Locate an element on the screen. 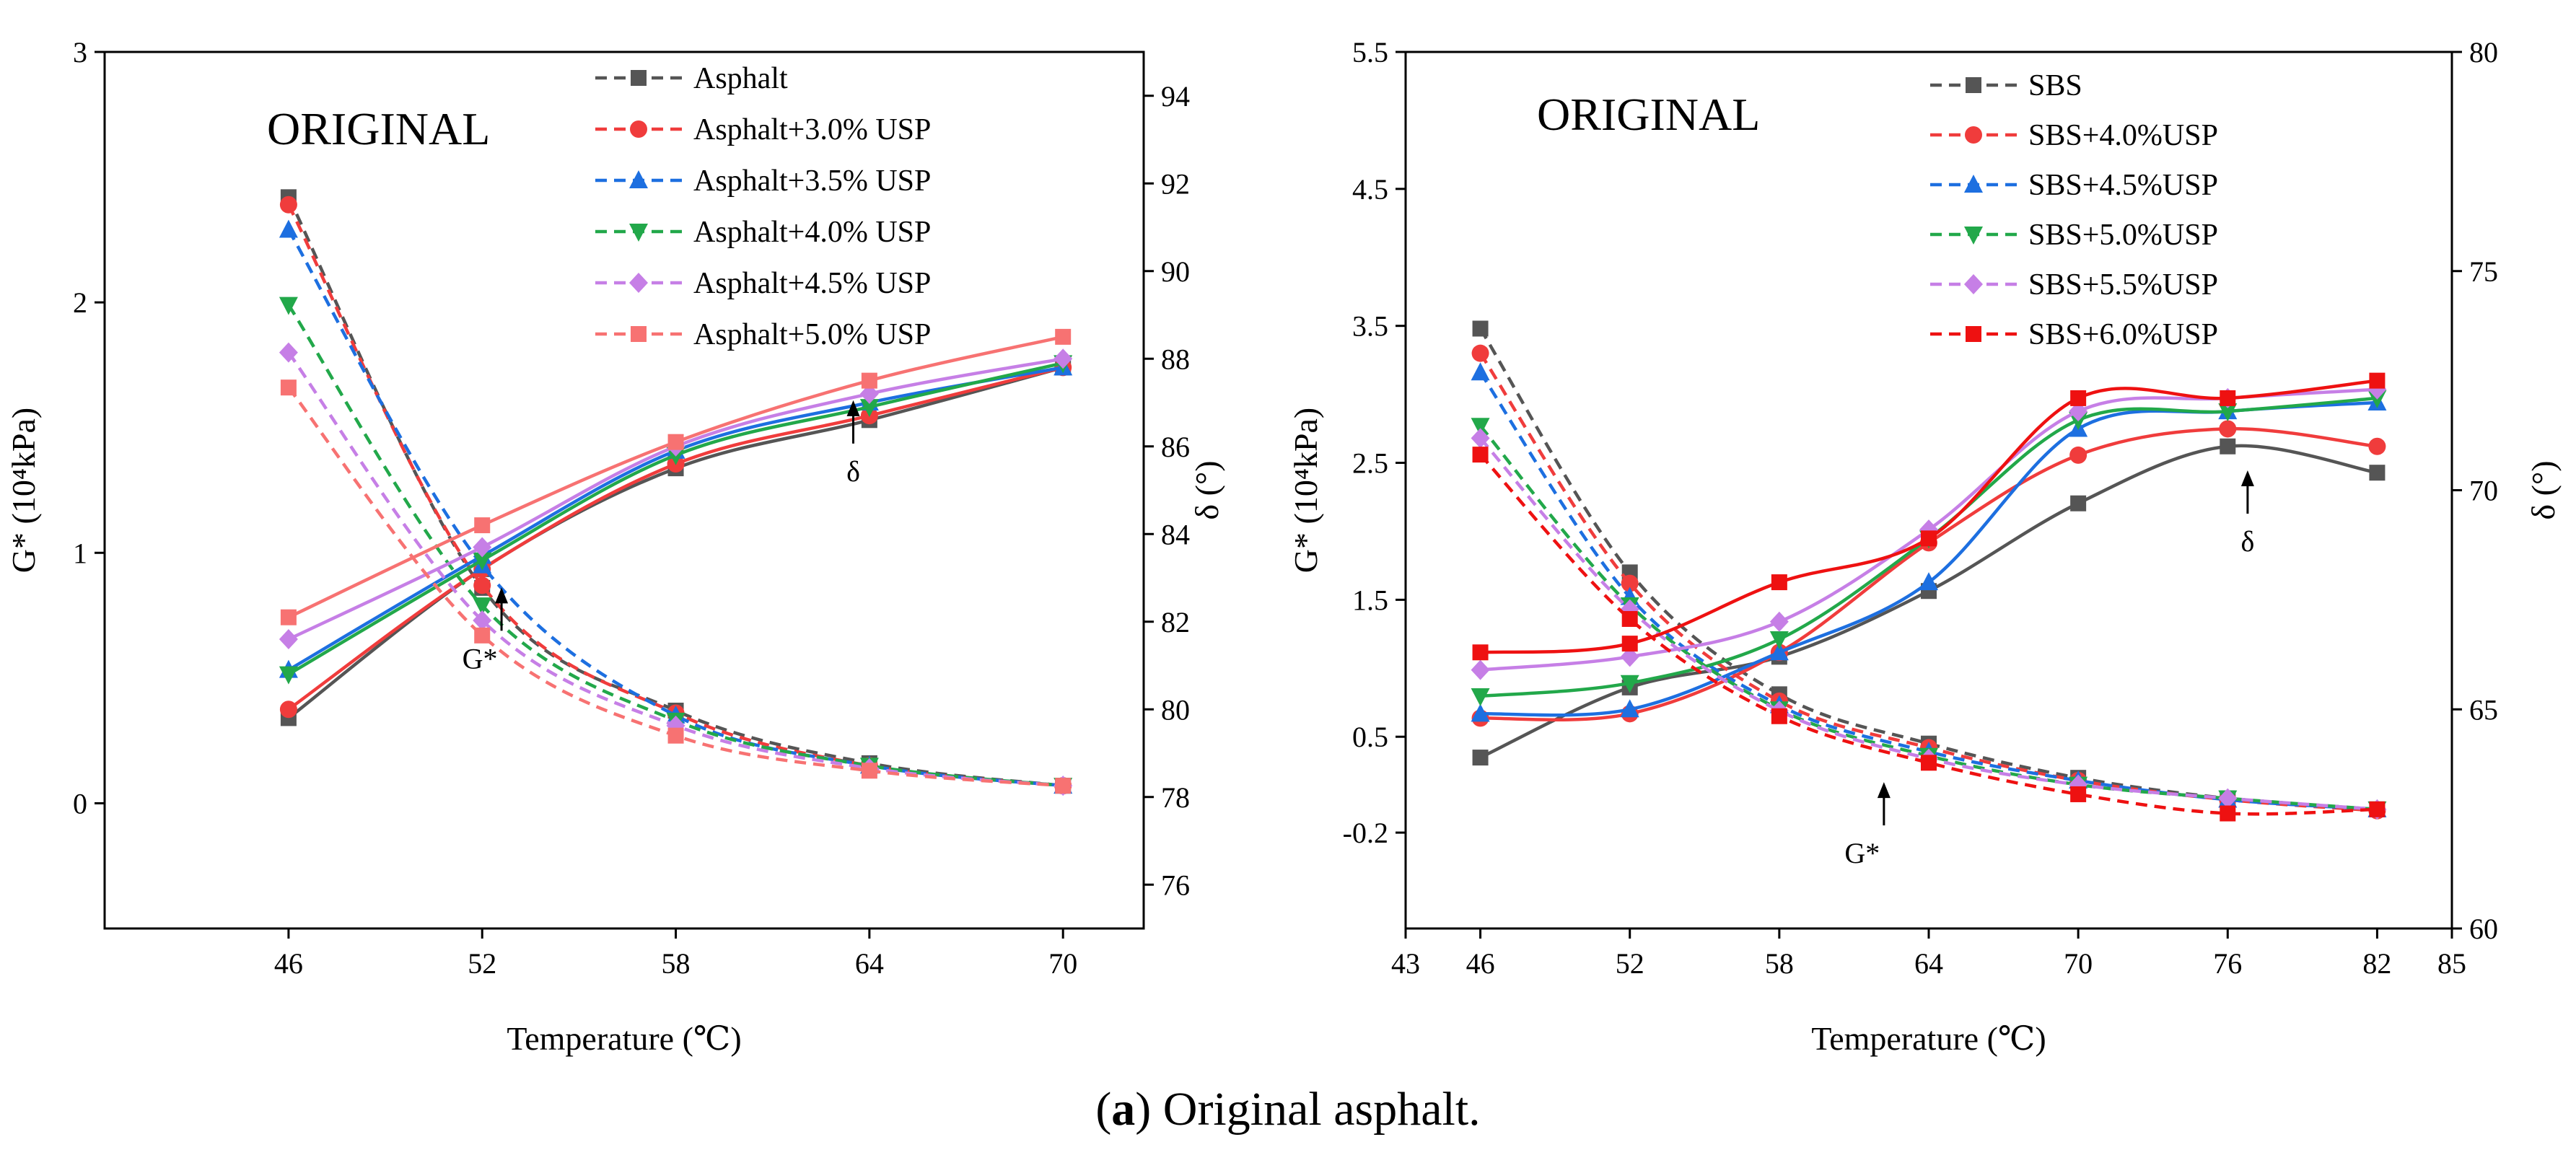 The image size is (2576, 1168). y-tick-label: 4.5 is located at coordinates (1370, 189).